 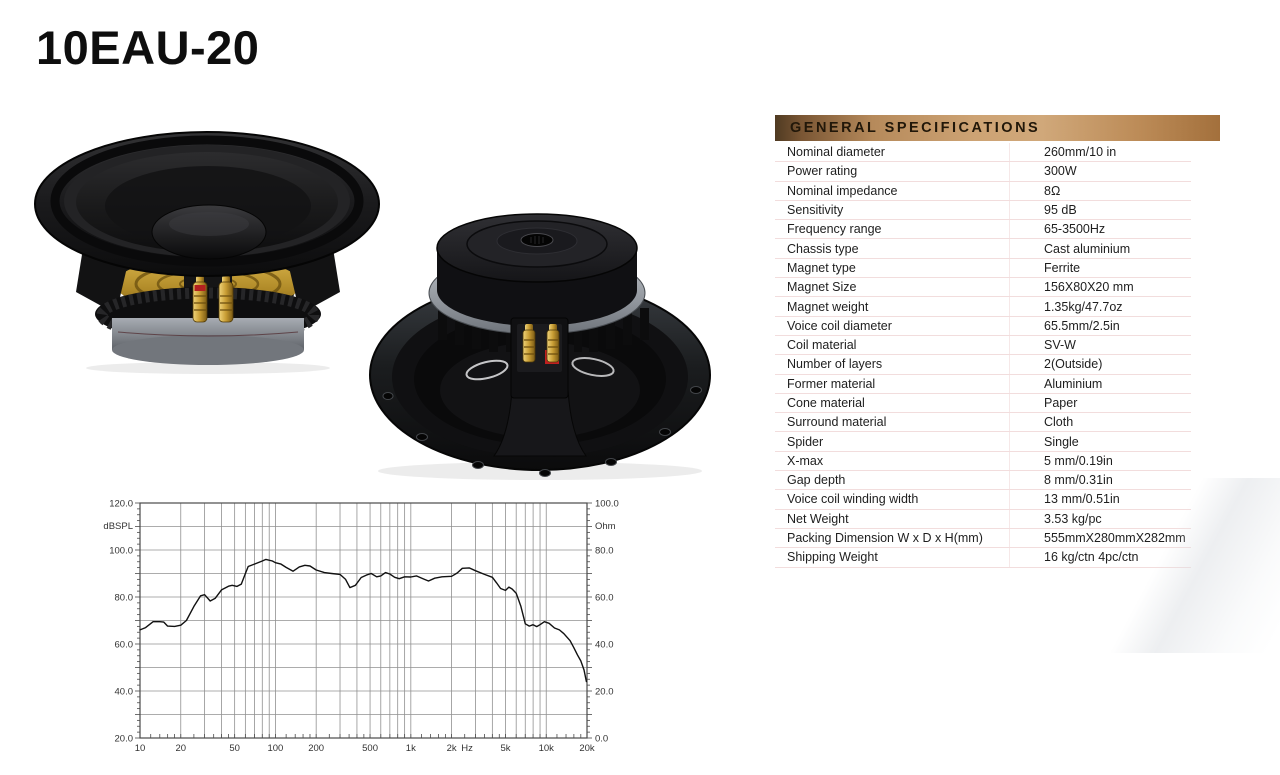 I want to click on chart-grid, so click(x=363, y=620).